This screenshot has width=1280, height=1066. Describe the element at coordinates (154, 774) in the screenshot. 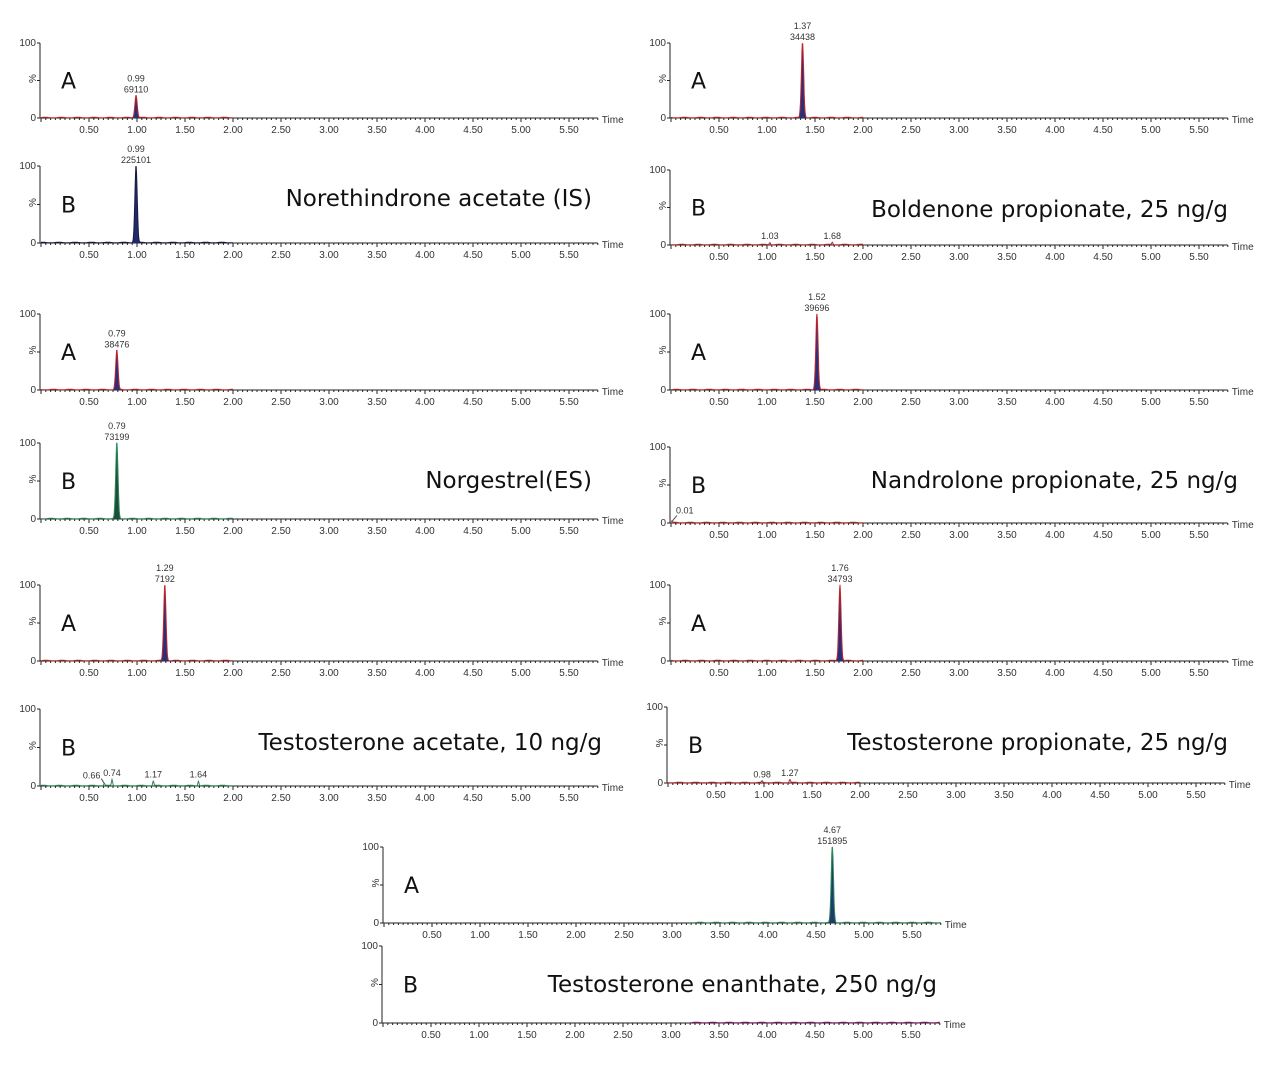

I see `peak-retention-time: 1.17` at that location.